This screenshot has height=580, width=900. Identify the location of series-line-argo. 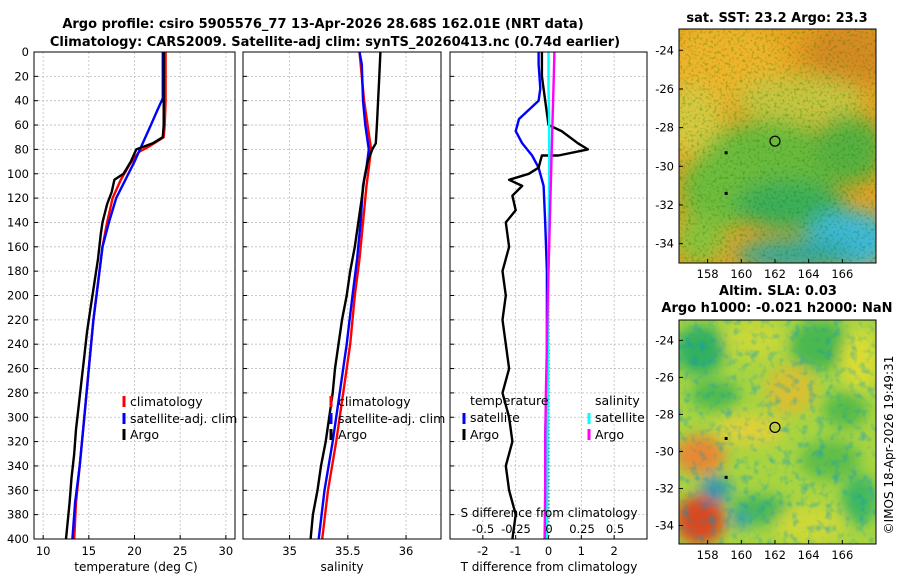
(114, 295).